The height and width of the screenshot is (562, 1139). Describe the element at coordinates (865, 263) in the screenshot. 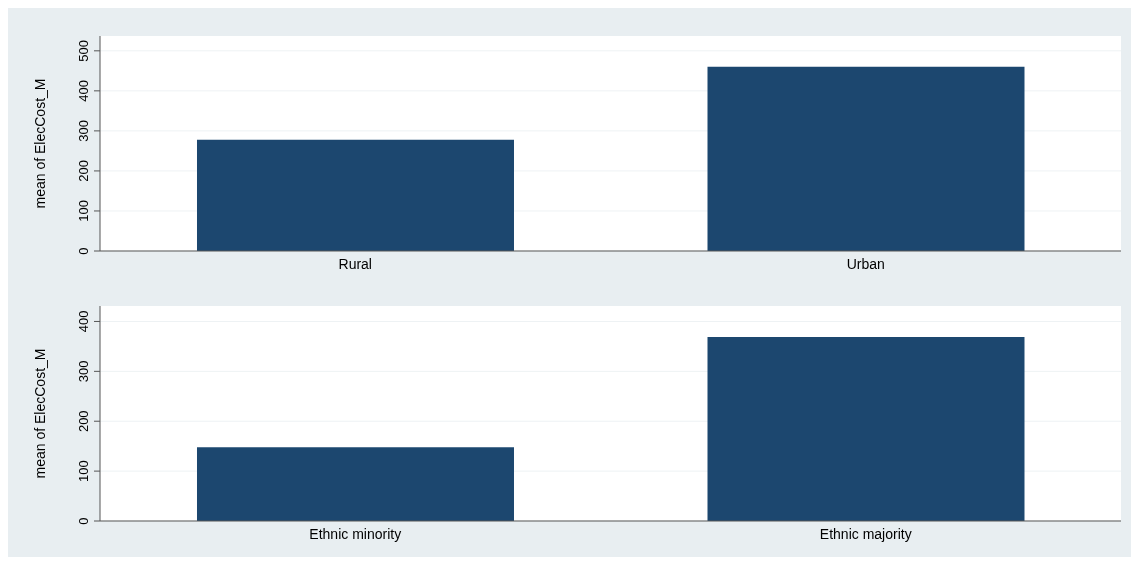

I see `x-tick-label: Urban` at that location.